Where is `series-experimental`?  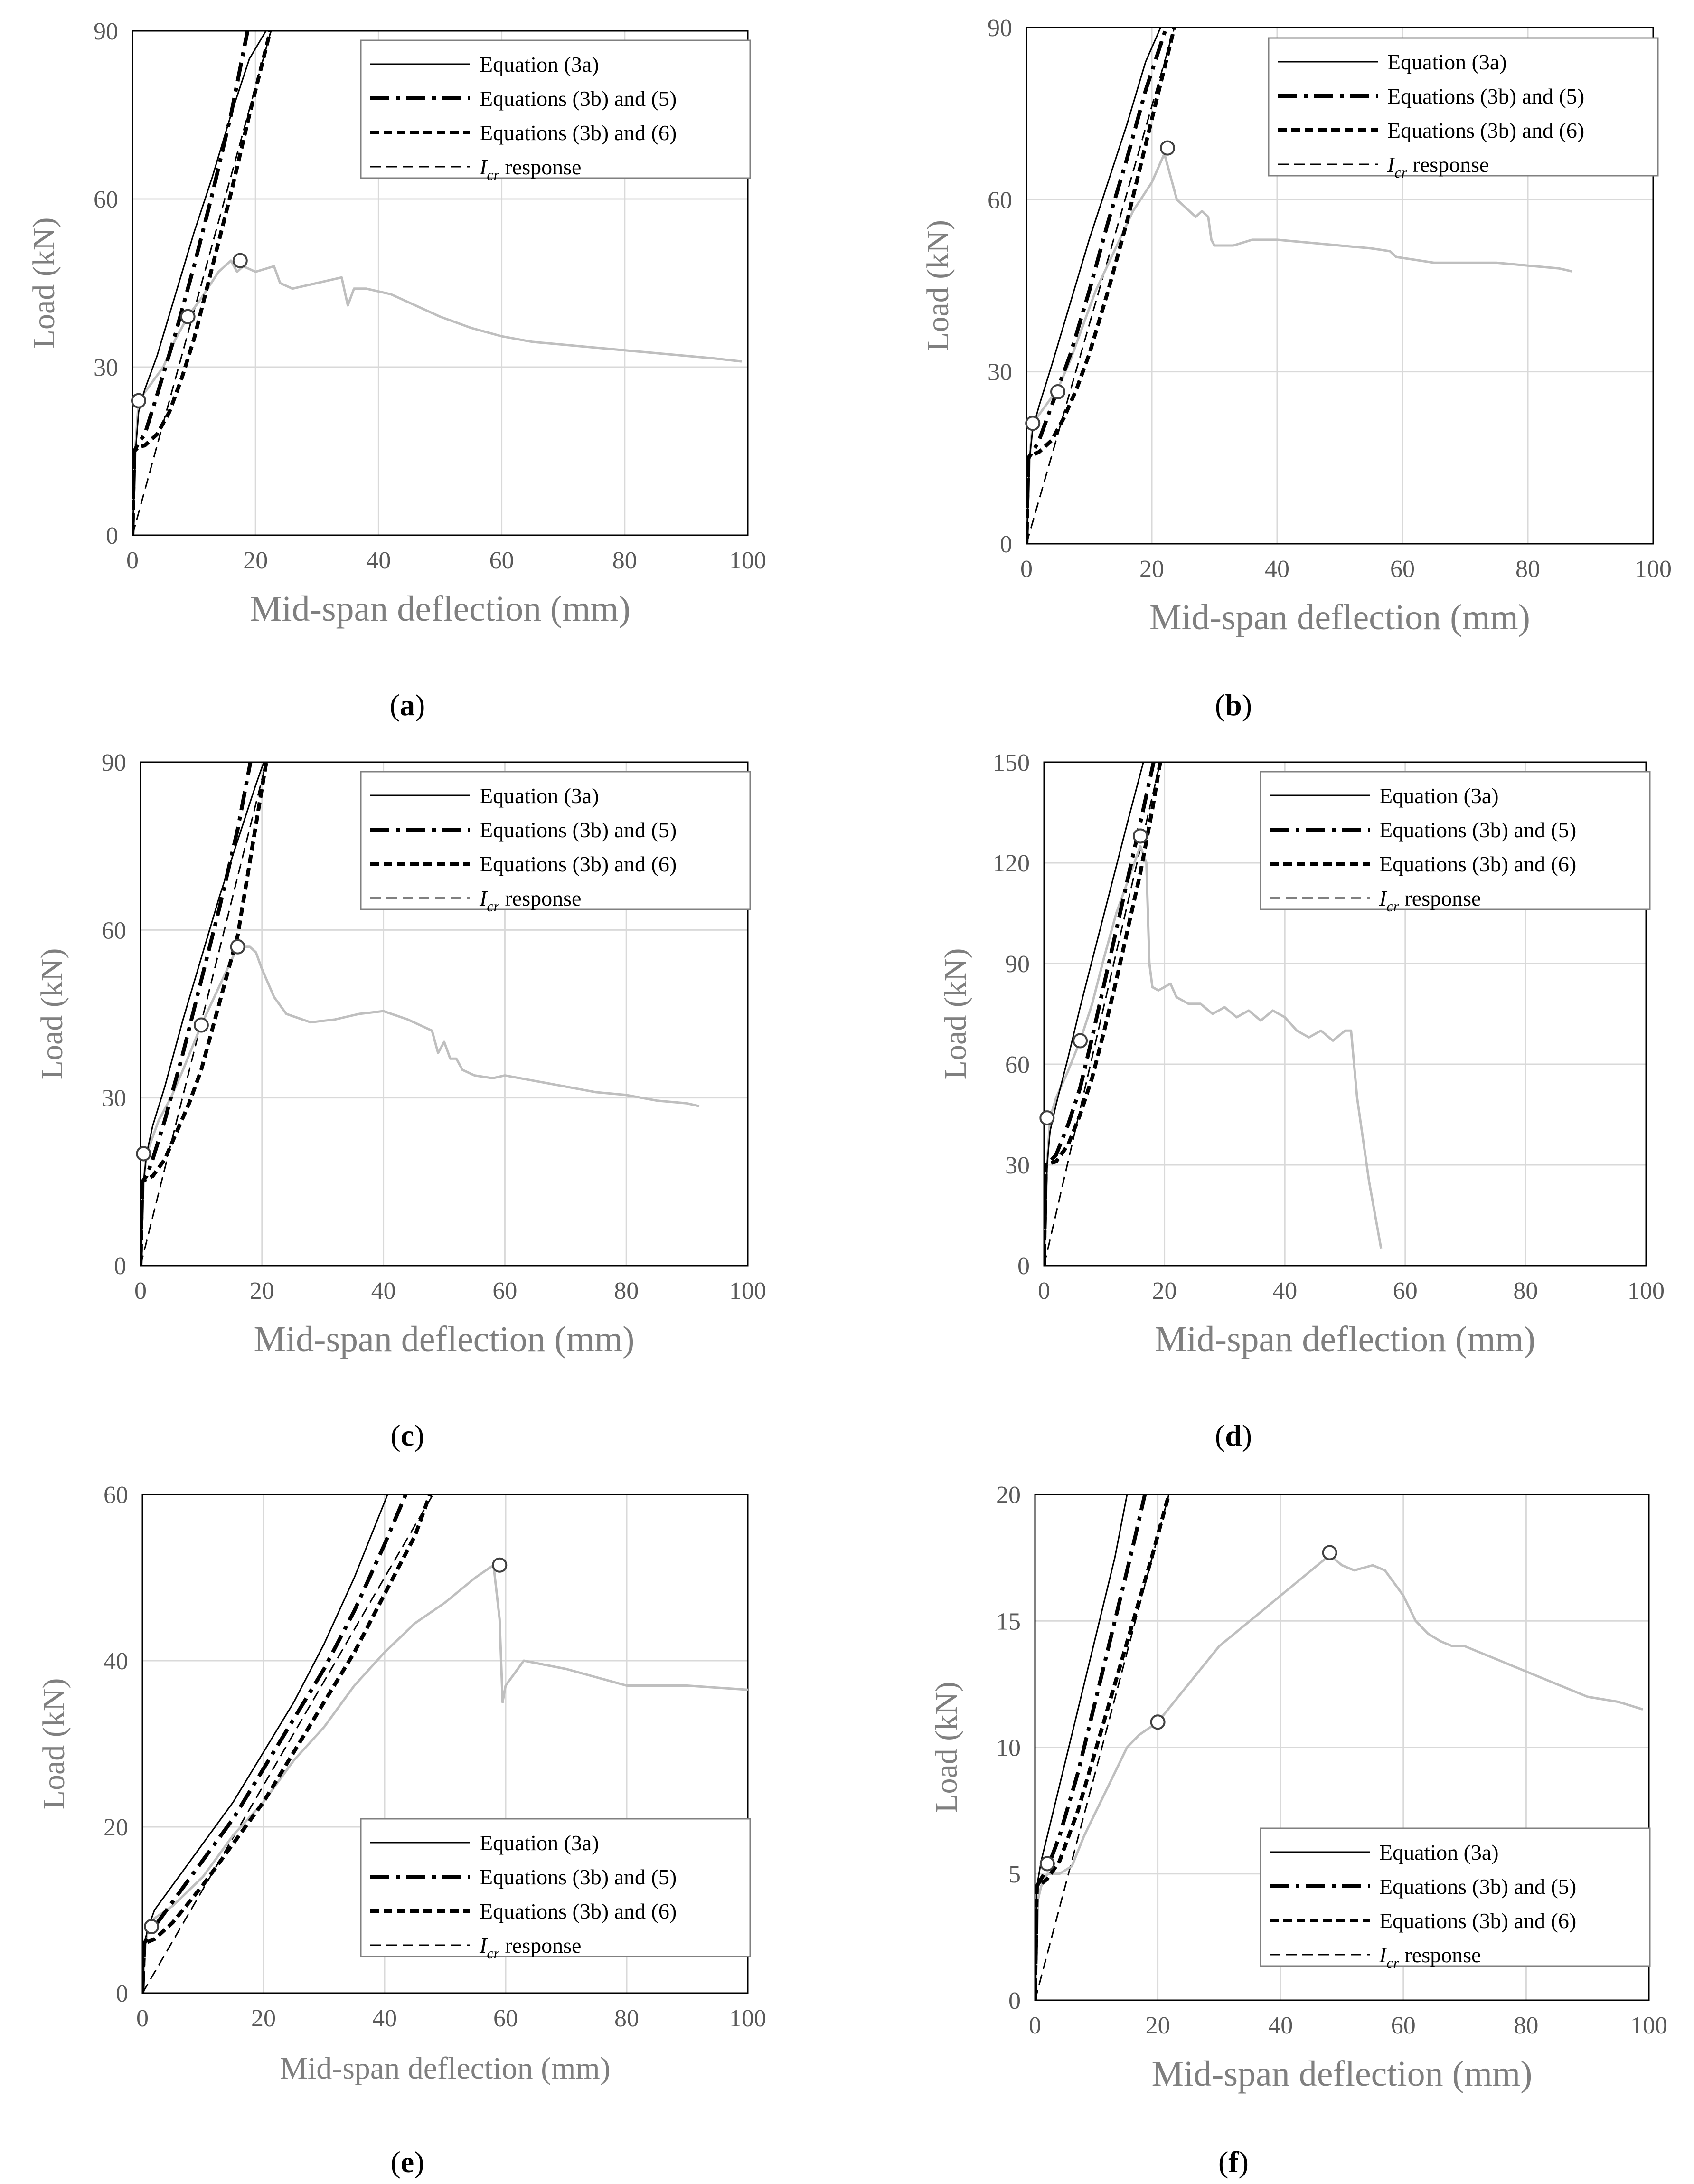
series-experimental is located at coordinates (437, 397).